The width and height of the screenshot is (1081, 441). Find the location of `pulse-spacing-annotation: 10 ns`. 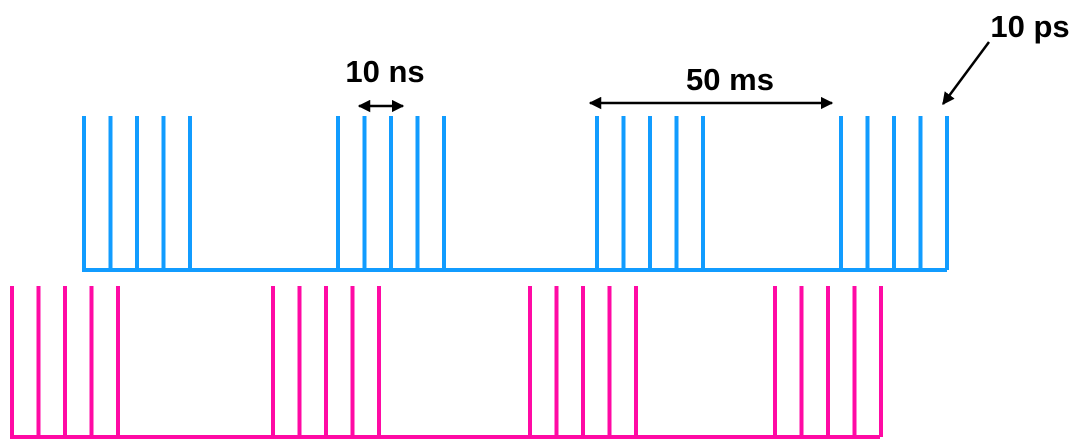

pulse-spacing-annotation: 10 ns is located at coordinates (385, 83).